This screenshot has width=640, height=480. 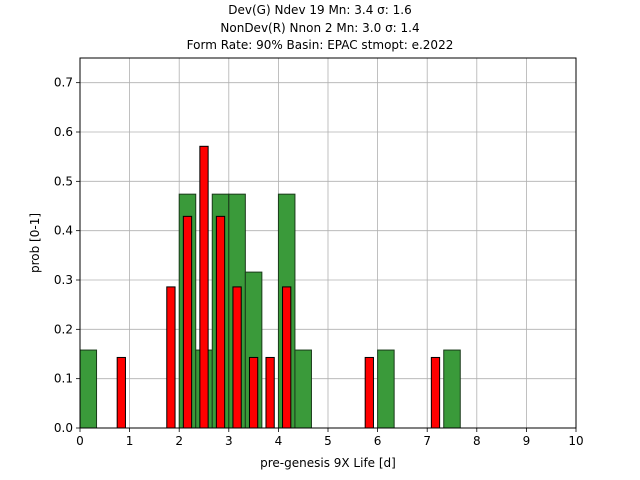 What do you see at coordinates (575, 441) in the screenshot?
I see `x-tick-label: 10` at bounding box center [575, 441].